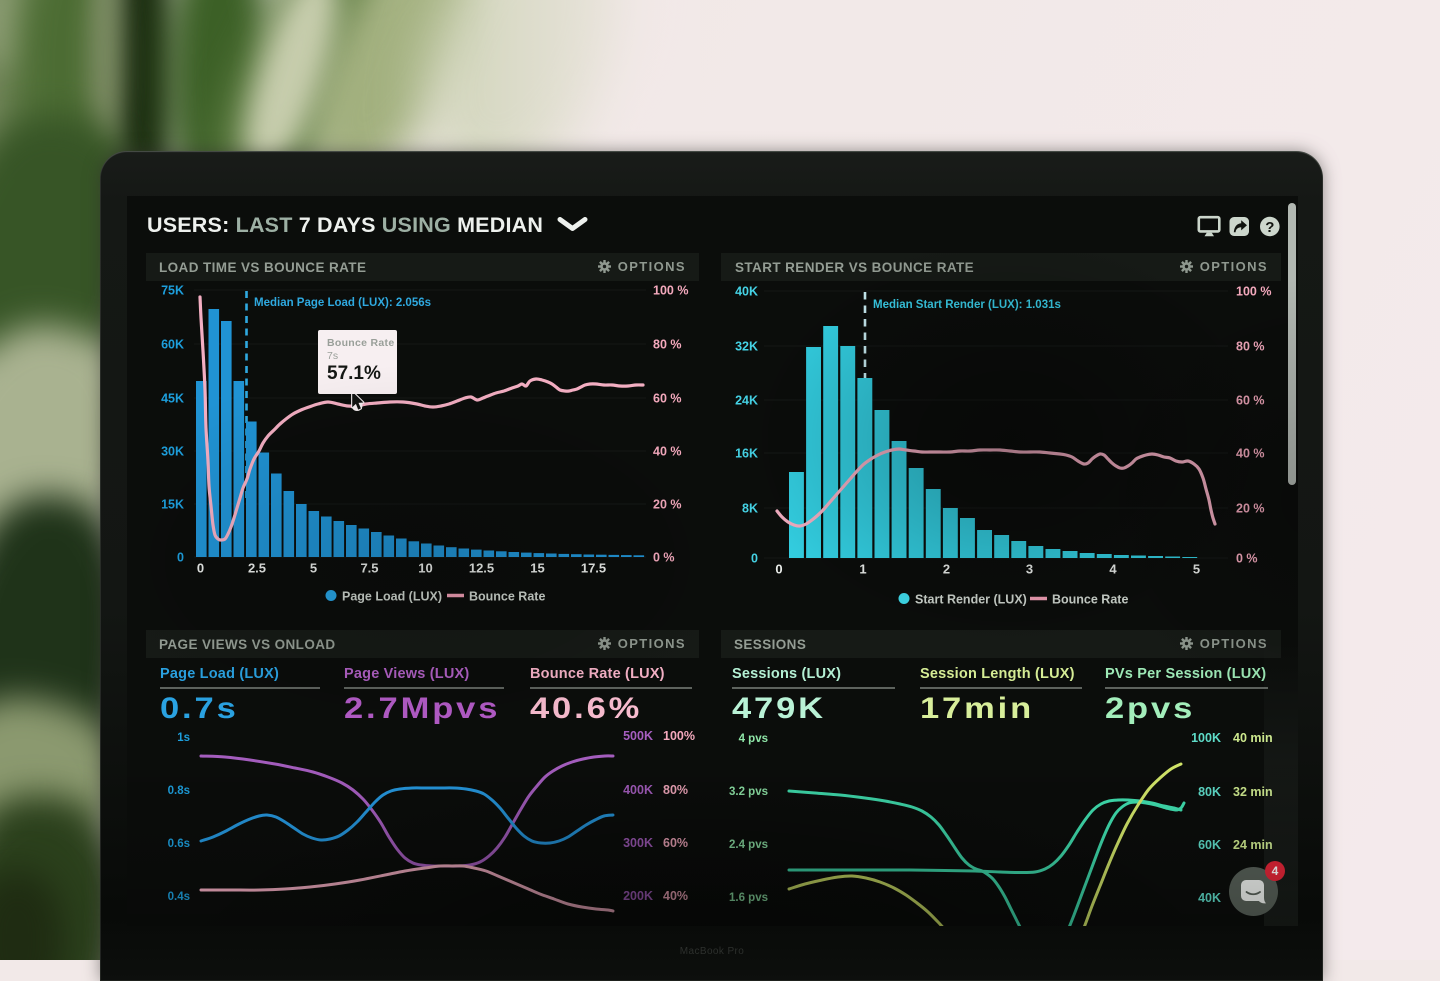 This screenshot has height=981, width=1440. I want to click on svg-text: 80%, so click(675, 790).